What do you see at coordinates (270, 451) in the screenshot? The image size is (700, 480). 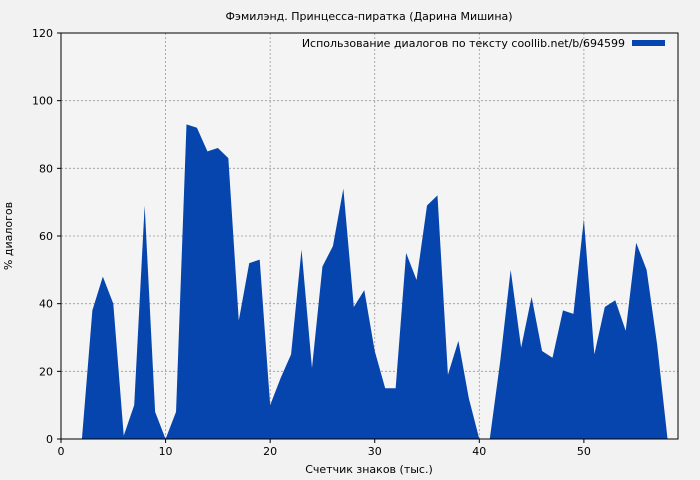 I see `x-tick-label: 20` at bounding box center [270, 451].